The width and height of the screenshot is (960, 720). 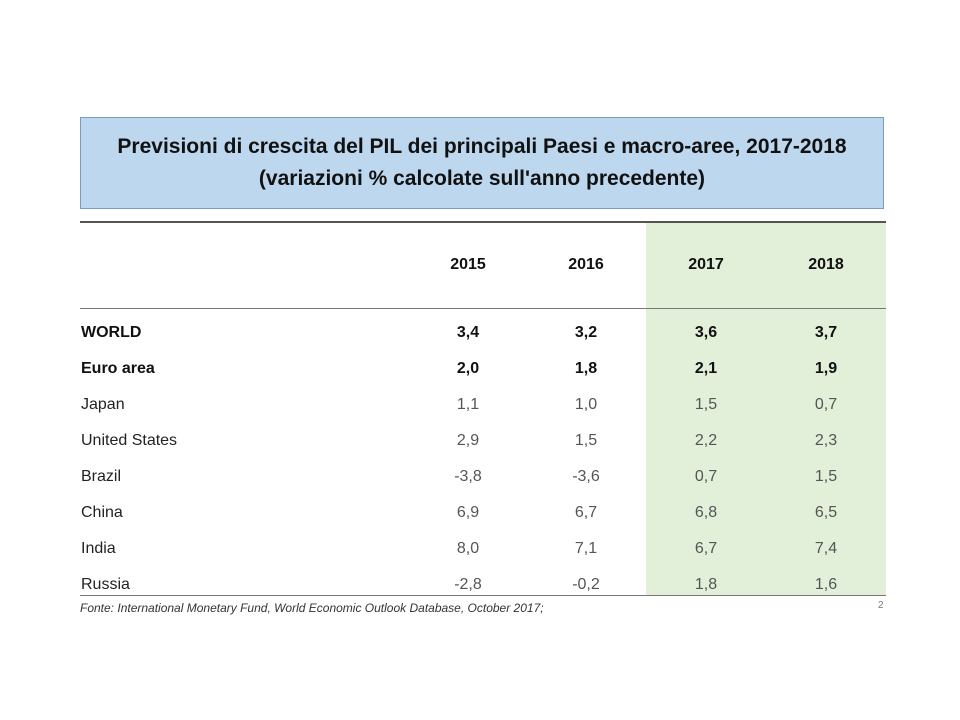 I want to click on table-row: Japan 1,1 1,0 1,5 0,7, so click(x=483, y=405).